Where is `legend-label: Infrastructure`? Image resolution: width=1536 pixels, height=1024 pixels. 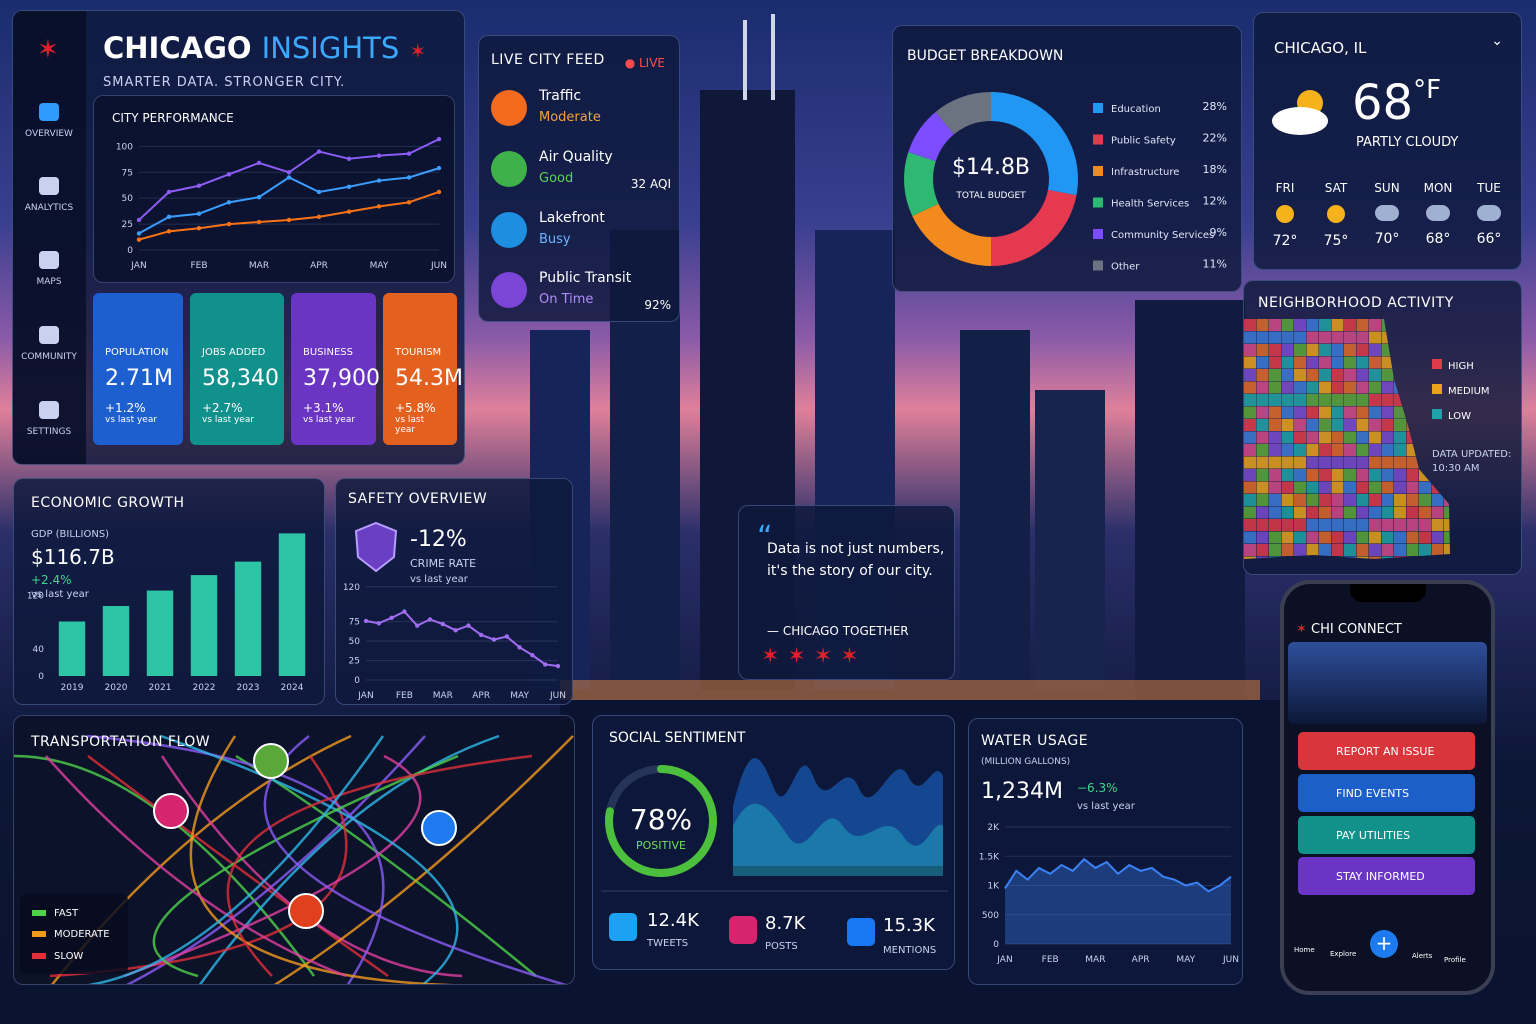 legend-label: Infrastructure is located at coordinates (1145, 172).